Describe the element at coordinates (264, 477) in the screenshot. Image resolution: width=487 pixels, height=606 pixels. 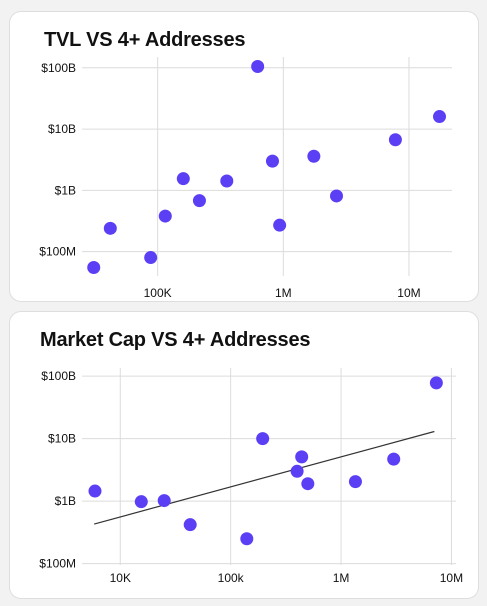
I see `trend-line` at that location.